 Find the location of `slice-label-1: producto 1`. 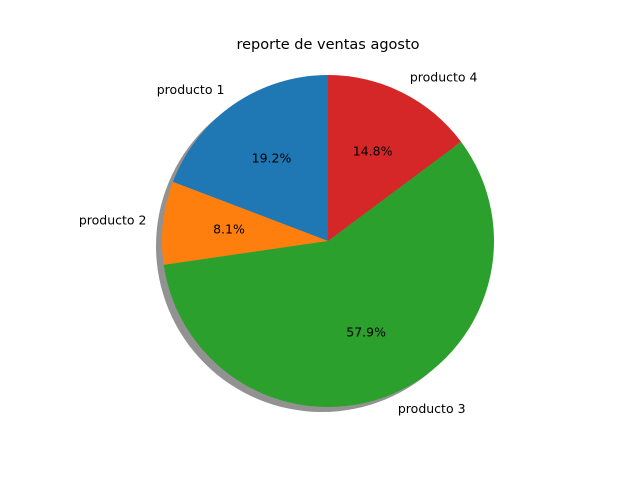

slice-label-1: producto 1 is located at coordinates (191, 89).